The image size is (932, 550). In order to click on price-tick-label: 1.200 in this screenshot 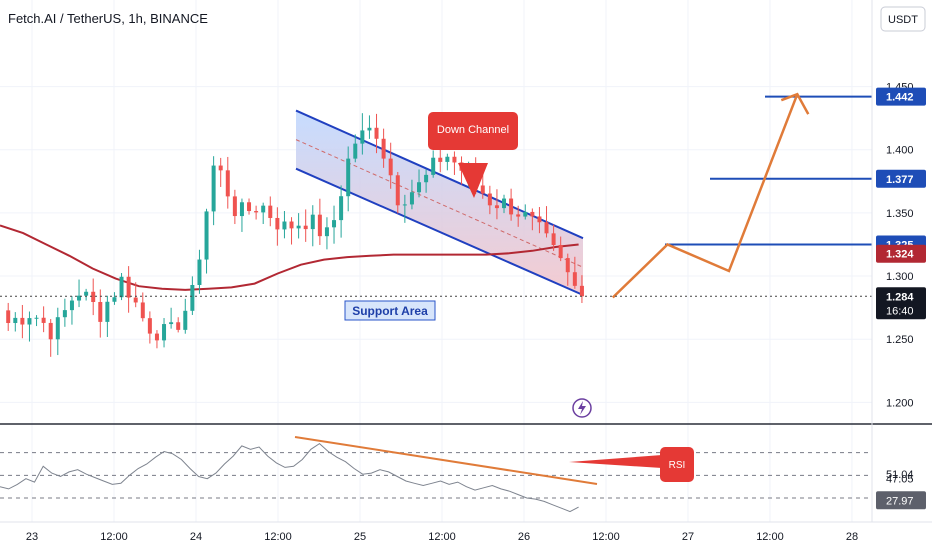, I will do `click(900, 403)`.